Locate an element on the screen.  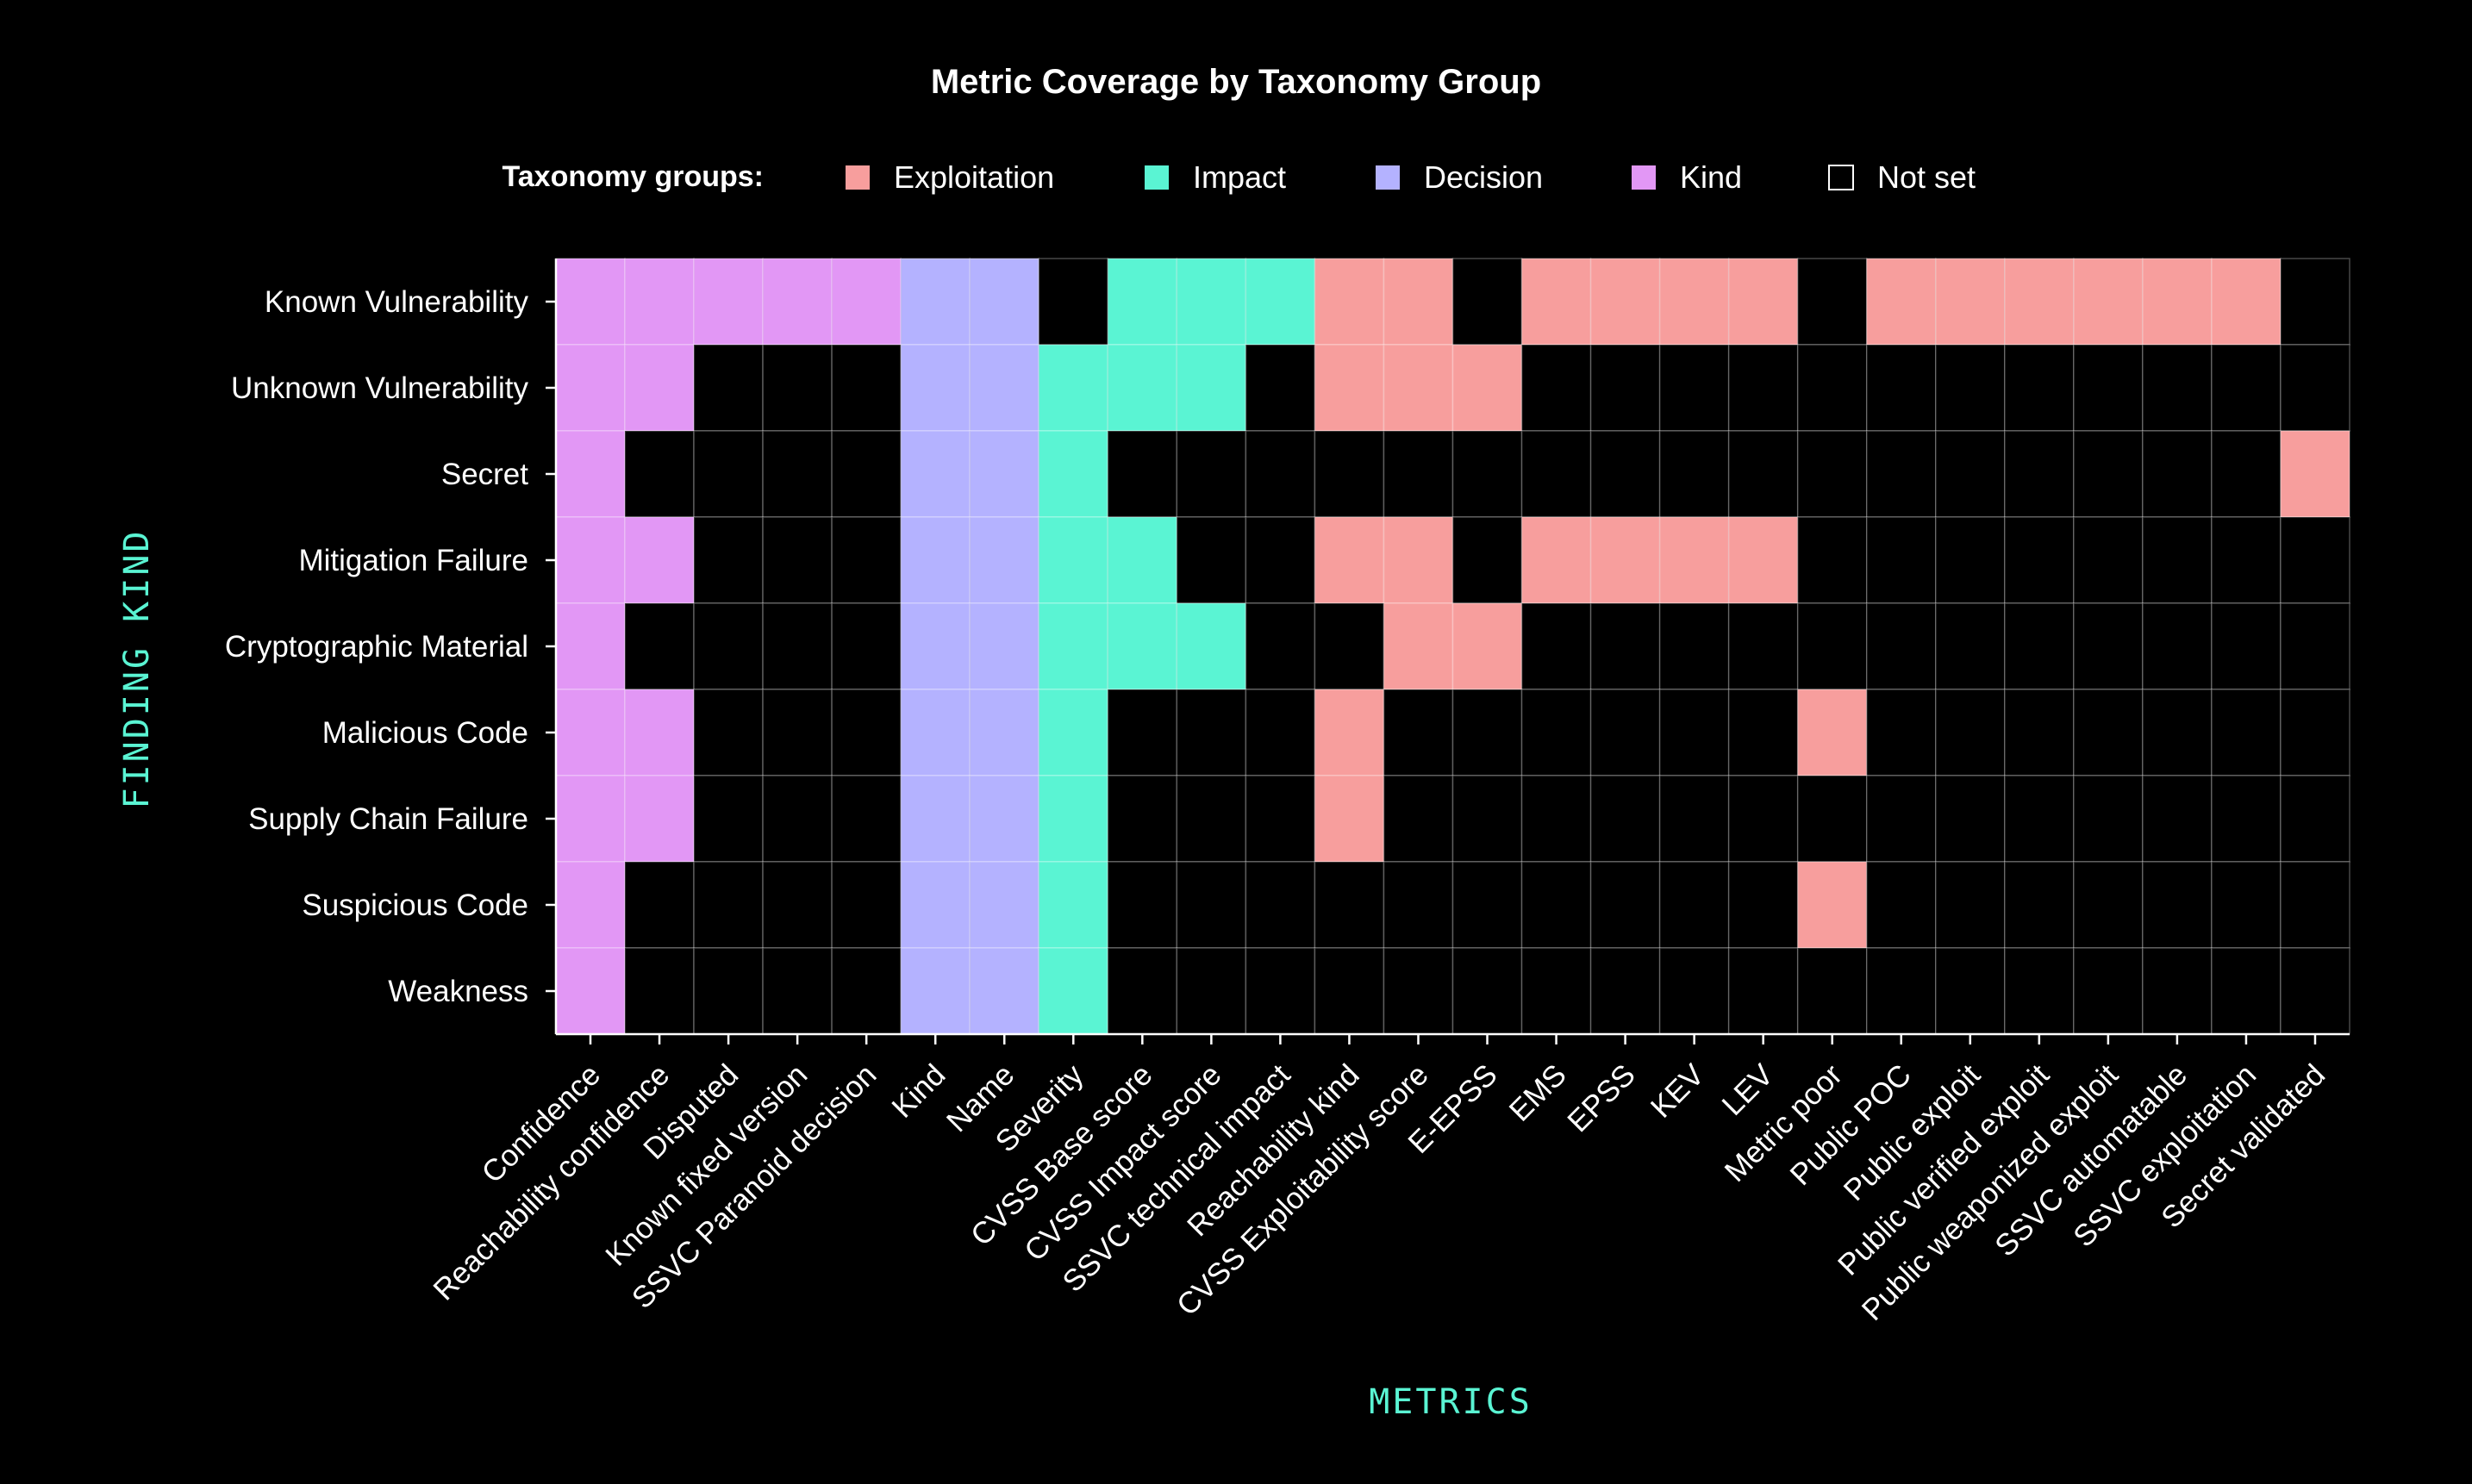
cell-malicious-code-public-exploit is located at coordinates (1970, 733).